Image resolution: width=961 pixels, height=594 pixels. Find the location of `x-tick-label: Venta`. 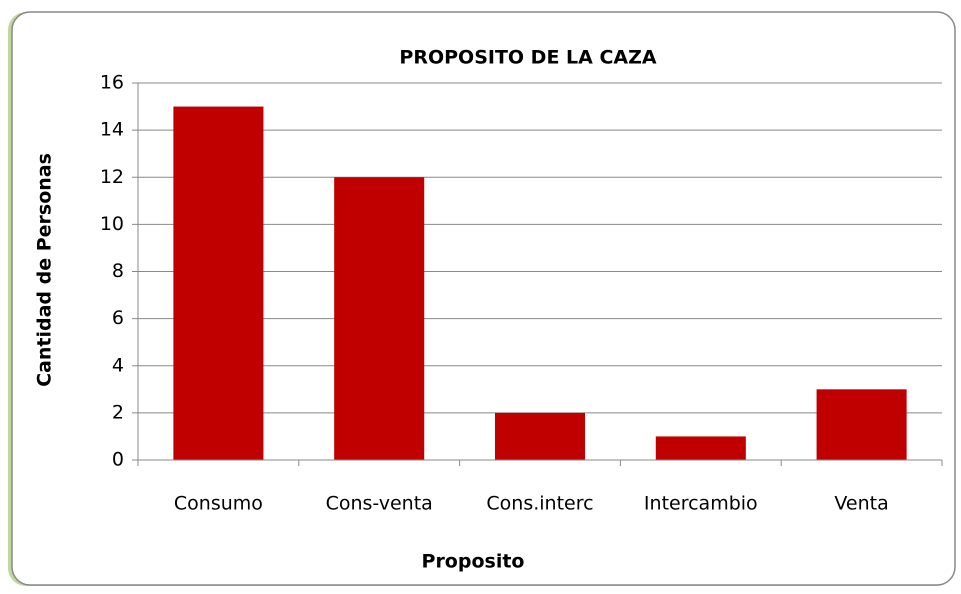

x-tick-label: Venta is located at coordinates (861, 504).